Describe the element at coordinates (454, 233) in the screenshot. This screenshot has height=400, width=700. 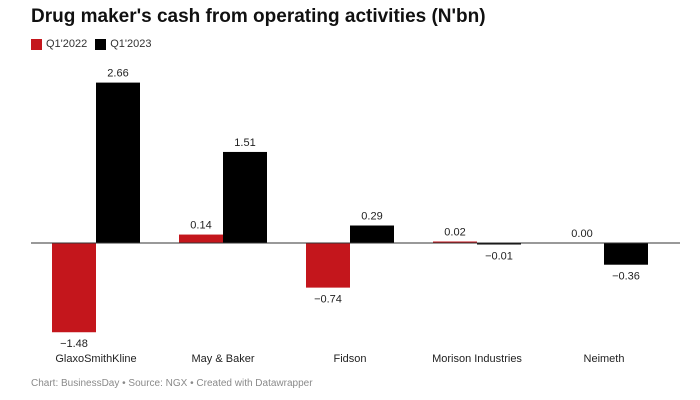
I see `value-label-3-0: 0.02` at that location.